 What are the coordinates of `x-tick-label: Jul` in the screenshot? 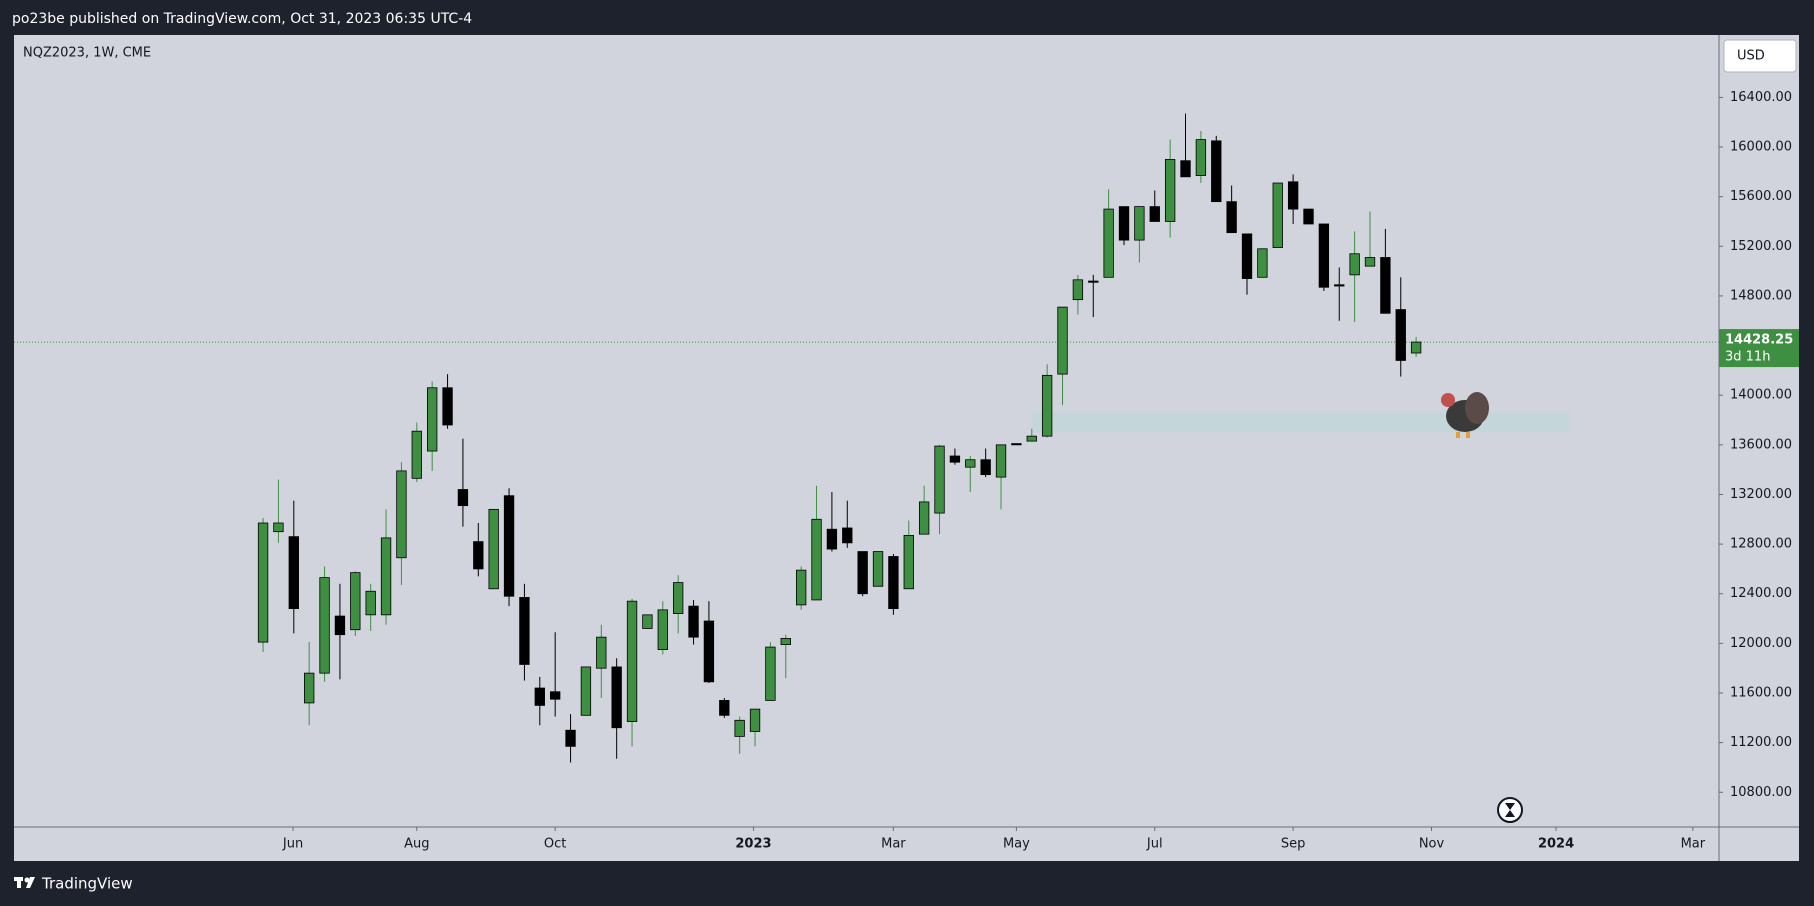 It's located at (1154, 844).